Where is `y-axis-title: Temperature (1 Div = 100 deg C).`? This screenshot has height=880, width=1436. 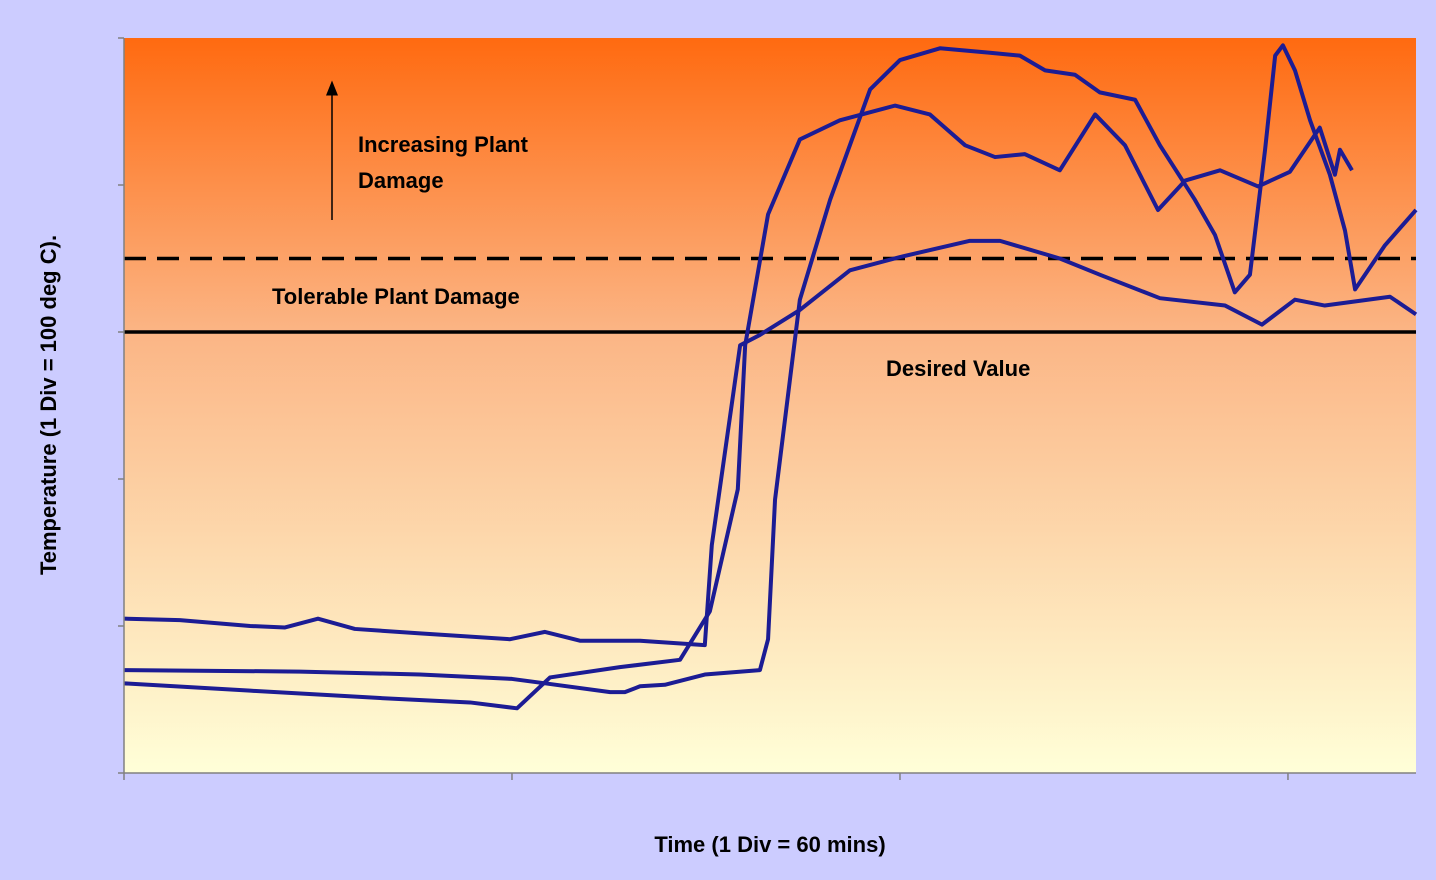 y-axis-title: Temperature (1 Div = 100 deg C). is located at coordinates (48, 405).